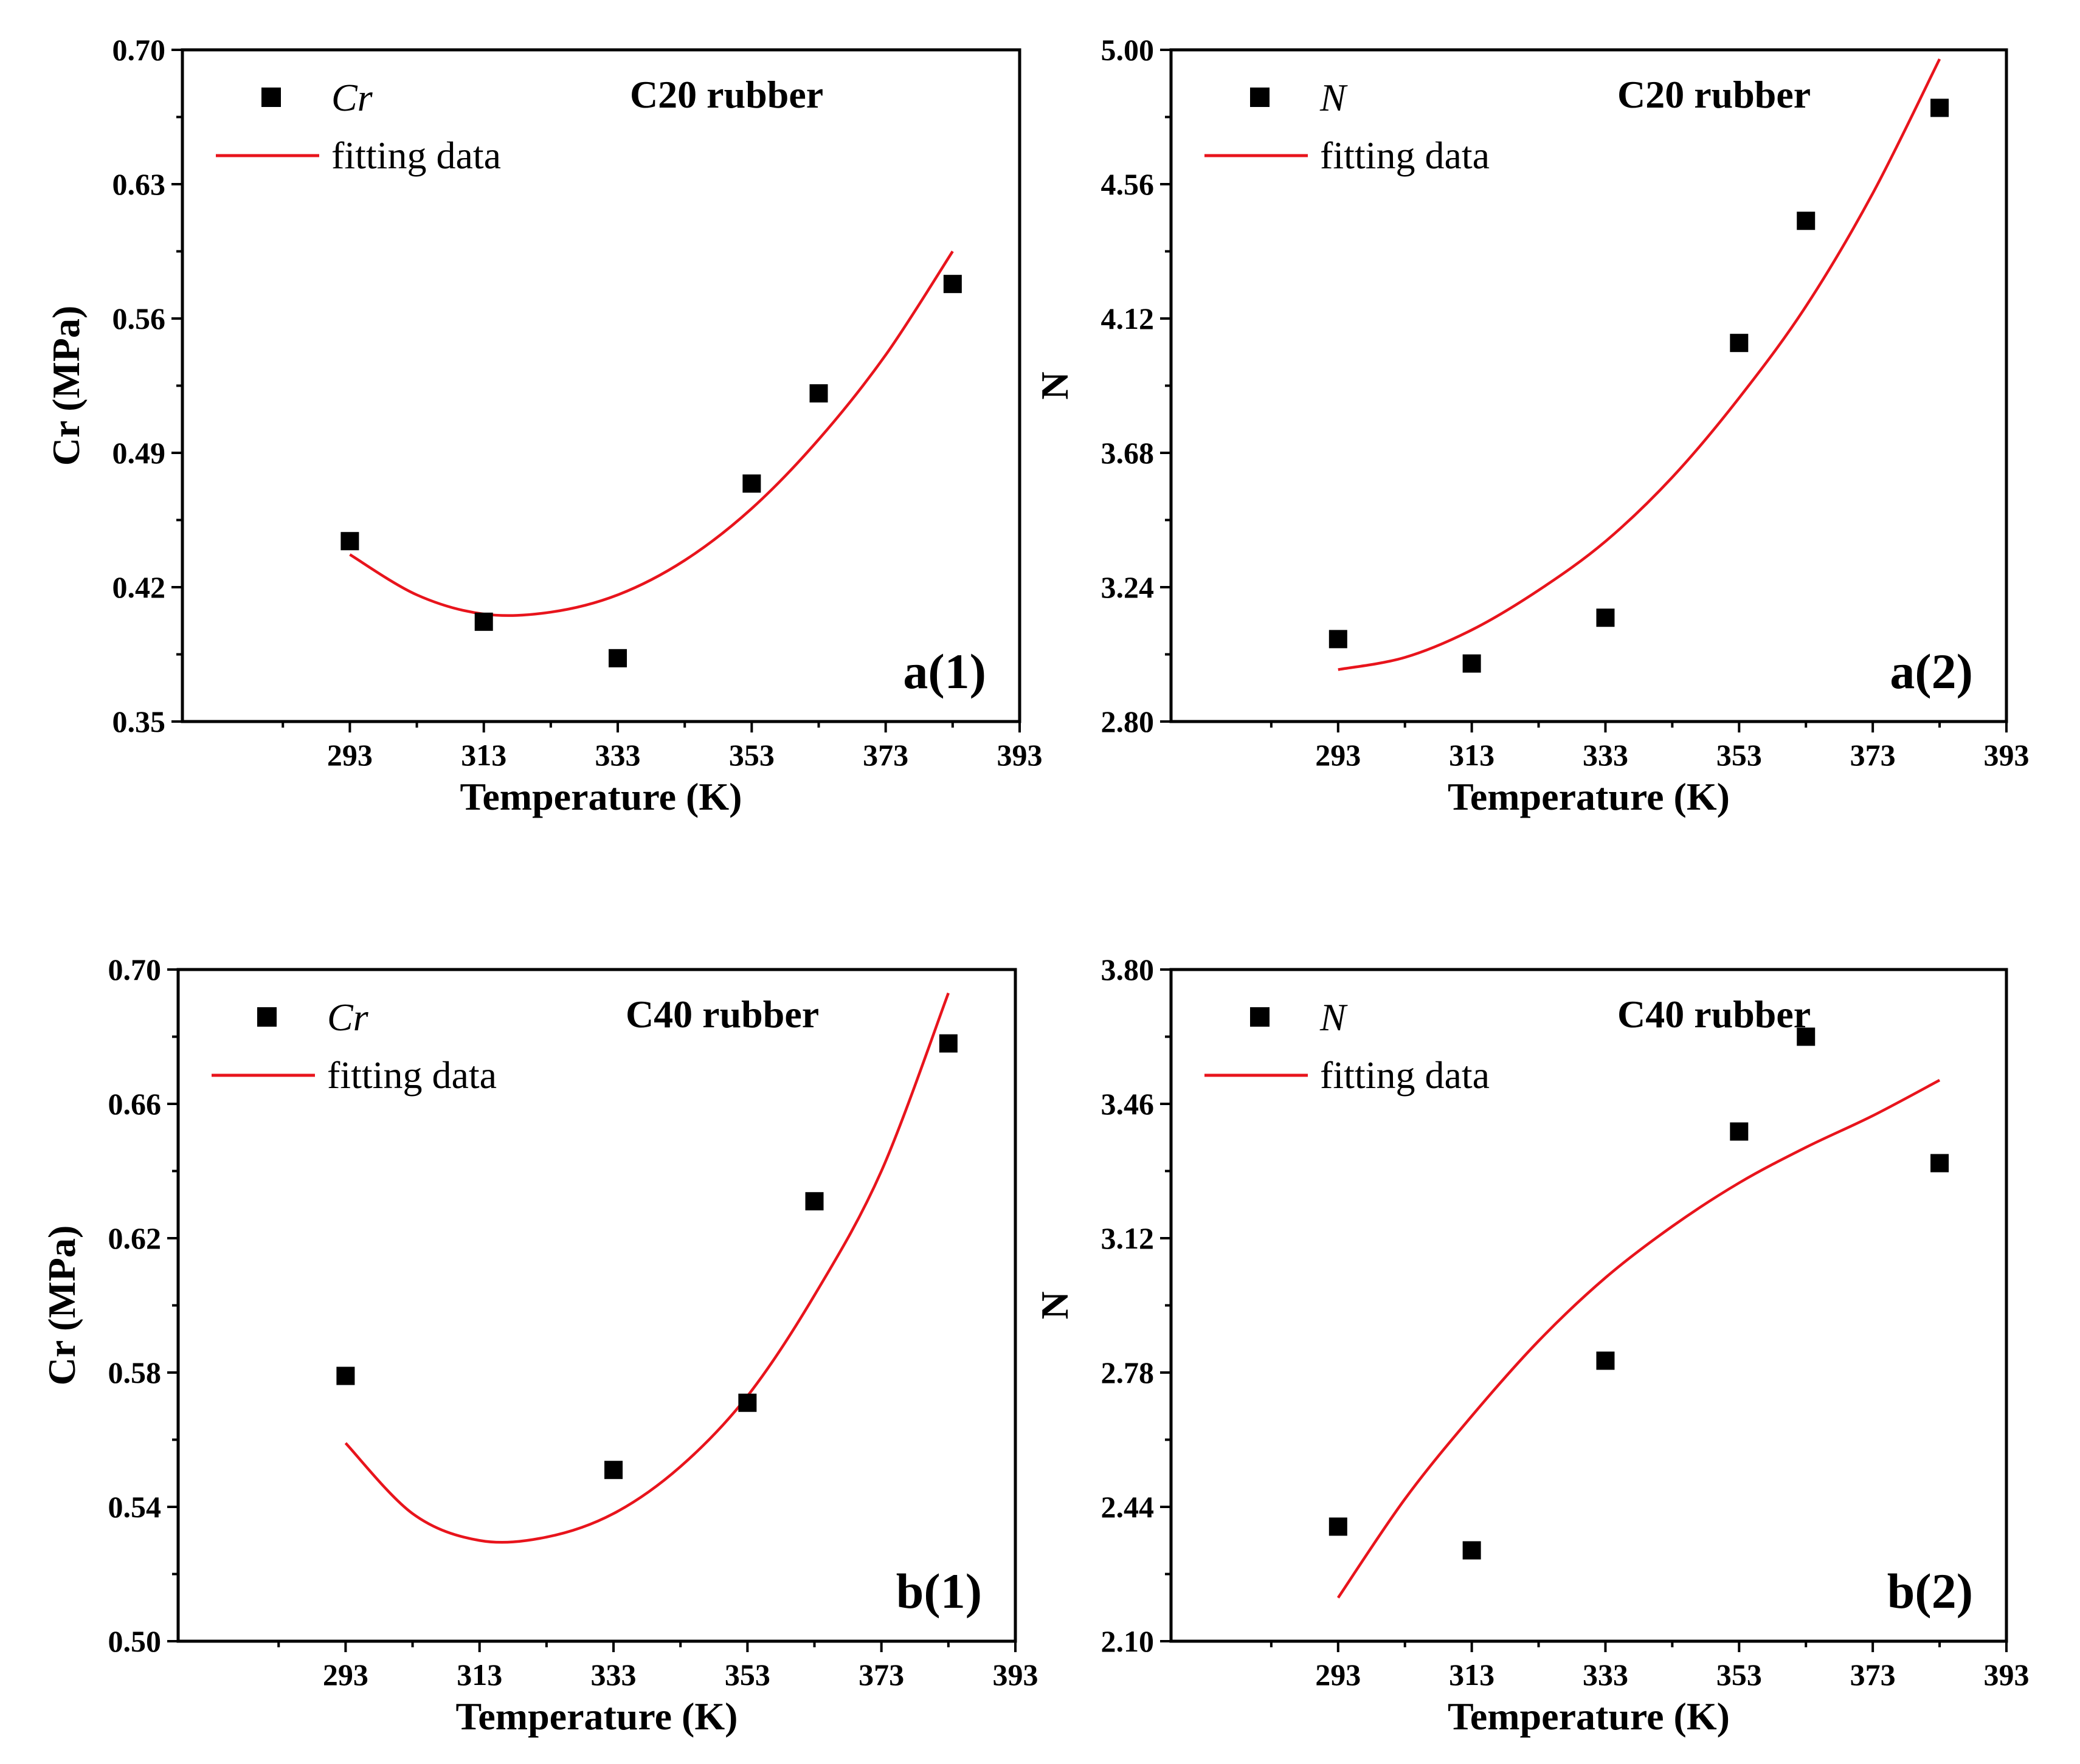 This screenshot has width=2080, height=1764. I want to click on y-tick-label: 3.80, so click(1128, 970).